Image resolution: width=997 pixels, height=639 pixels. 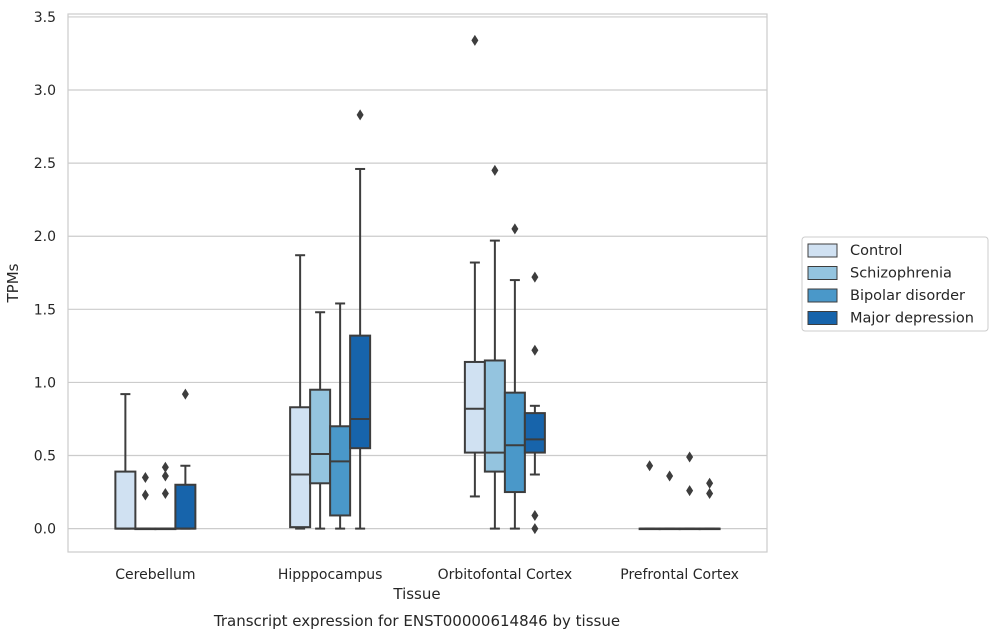 What do you see at coordinates (505, 575) in the screenshot?
I see `x-tick-label: Orbitofontal Cortex` at bounding box center [505, 575].